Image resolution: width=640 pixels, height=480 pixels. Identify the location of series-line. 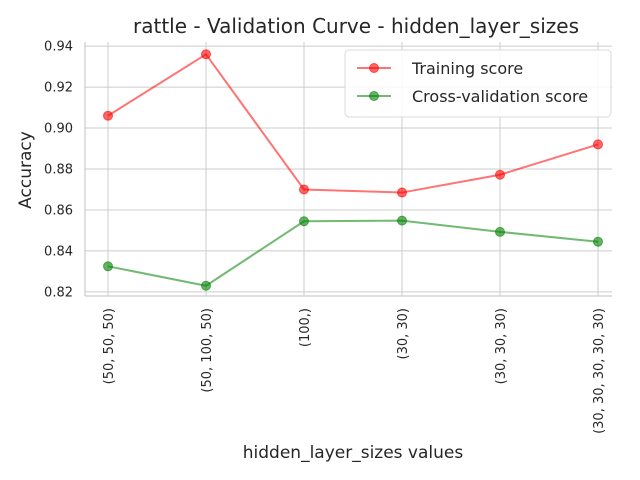
(353, 253).